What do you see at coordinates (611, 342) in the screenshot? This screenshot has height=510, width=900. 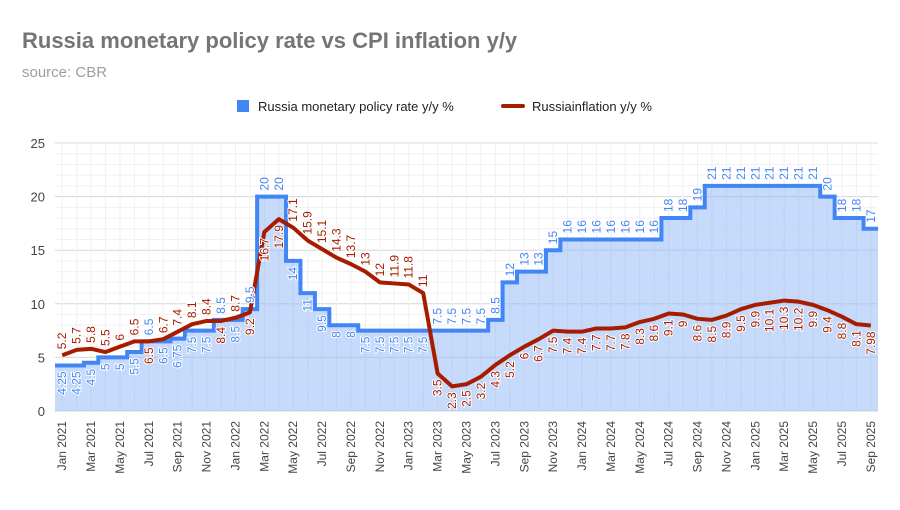 I see `inflation-data-label: 7.7` at bounding box center [611, 342].